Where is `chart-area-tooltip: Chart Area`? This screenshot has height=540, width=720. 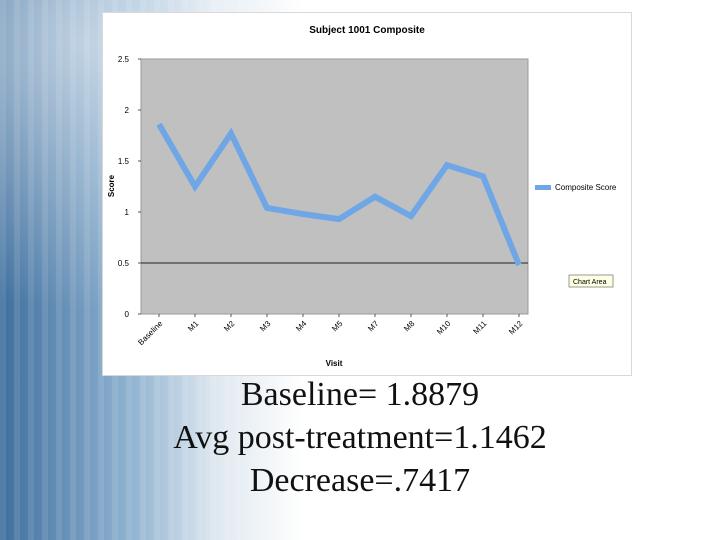
chart-area-tooltip: Chart Area is located at coordinates (591, 281).